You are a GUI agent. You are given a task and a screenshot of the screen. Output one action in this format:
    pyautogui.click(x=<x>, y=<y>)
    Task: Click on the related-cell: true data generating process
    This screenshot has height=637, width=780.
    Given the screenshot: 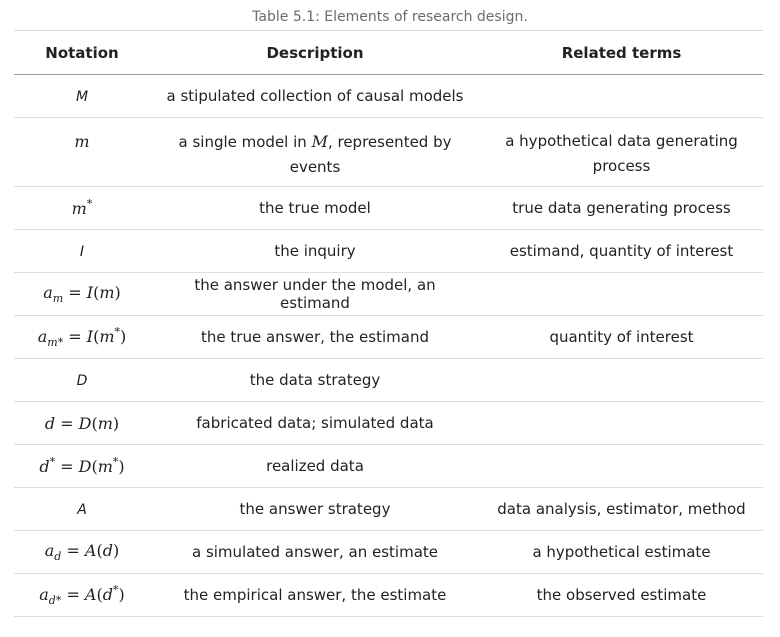 What is the action you would take?
    pyautogui.click(x=621, y=208)
    